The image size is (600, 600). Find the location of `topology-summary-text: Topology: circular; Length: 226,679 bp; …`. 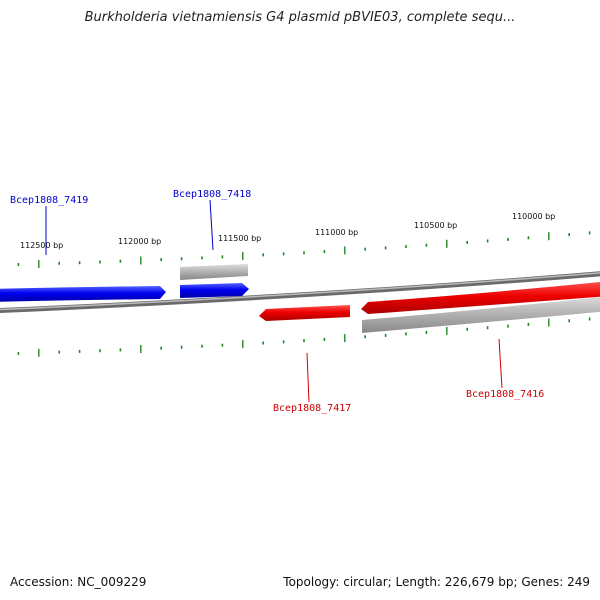

topology-summary-text: Topology: circular; Length: 226,679 bp; … is located at coordinates (436, 582).